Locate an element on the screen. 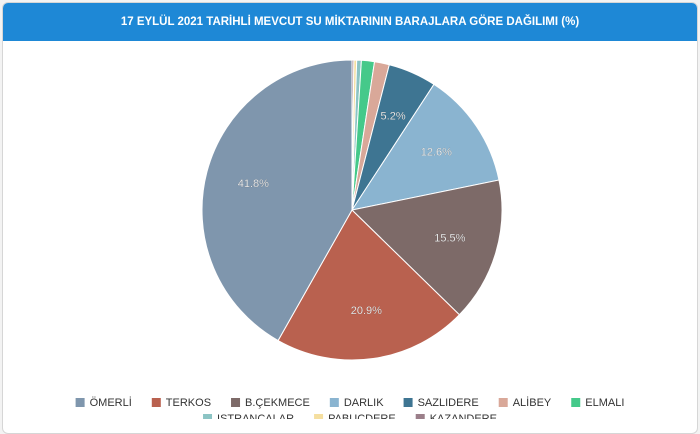 This screenshot has height=434, width=700. legend-label: ISTRANCALAR is located at coordinates (255, 416).